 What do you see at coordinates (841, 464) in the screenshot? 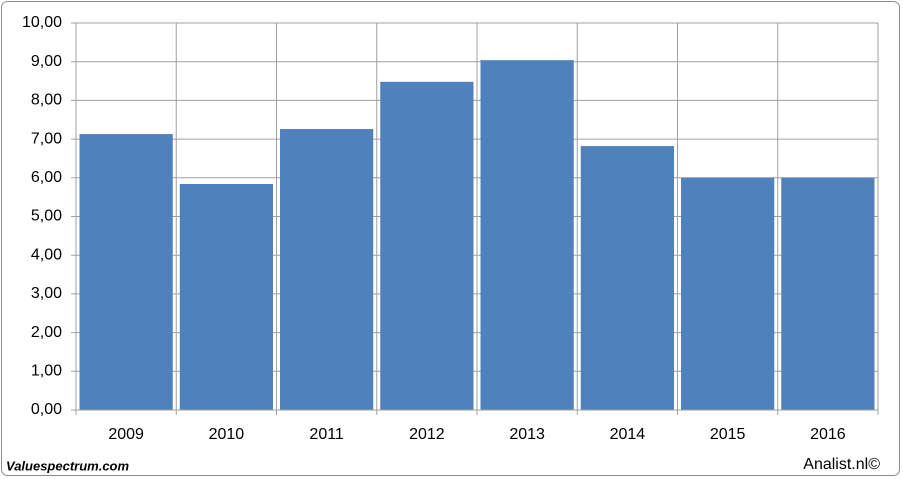
I see `source-right: Analist.nl©` at bounding box center [841, 464].